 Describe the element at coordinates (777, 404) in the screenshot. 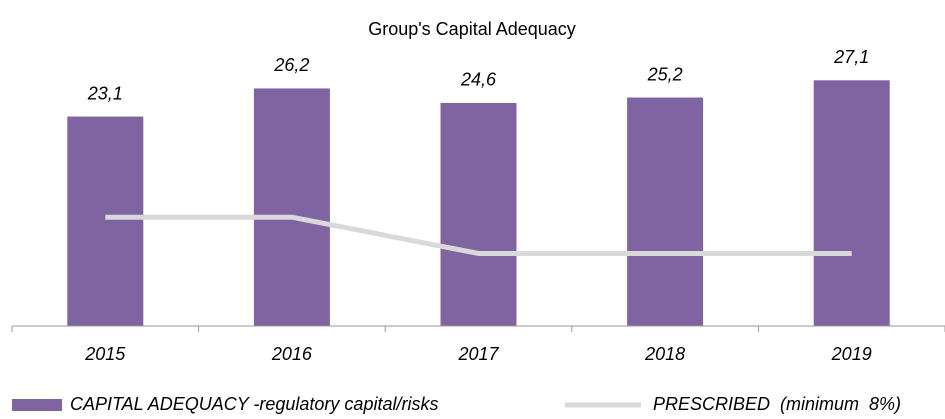

I see `legend-label: PRESCRIBED (minimum 8%)` at that location.